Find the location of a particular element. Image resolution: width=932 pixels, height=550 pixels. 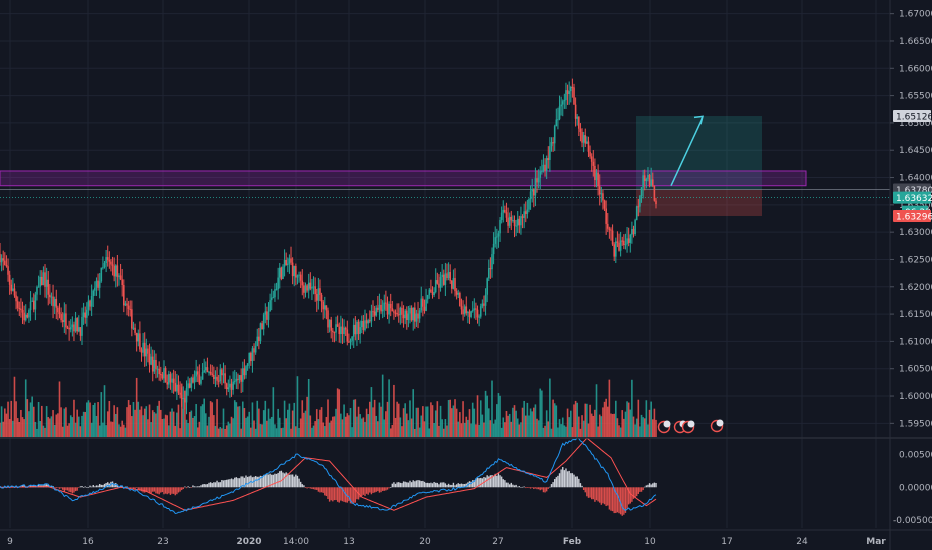

macd-axis: 0.00500 0.00000 -0.00500 is located at coordinates (912, 488).